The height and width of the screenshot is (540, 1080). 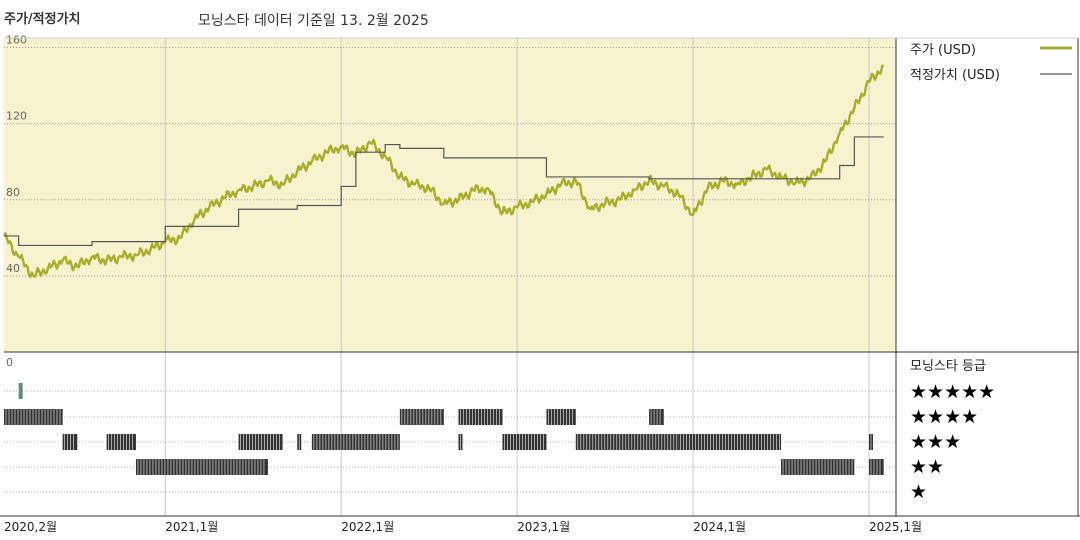 I want to click on rating-2-stars: ★★, so click(x=927, y=467).